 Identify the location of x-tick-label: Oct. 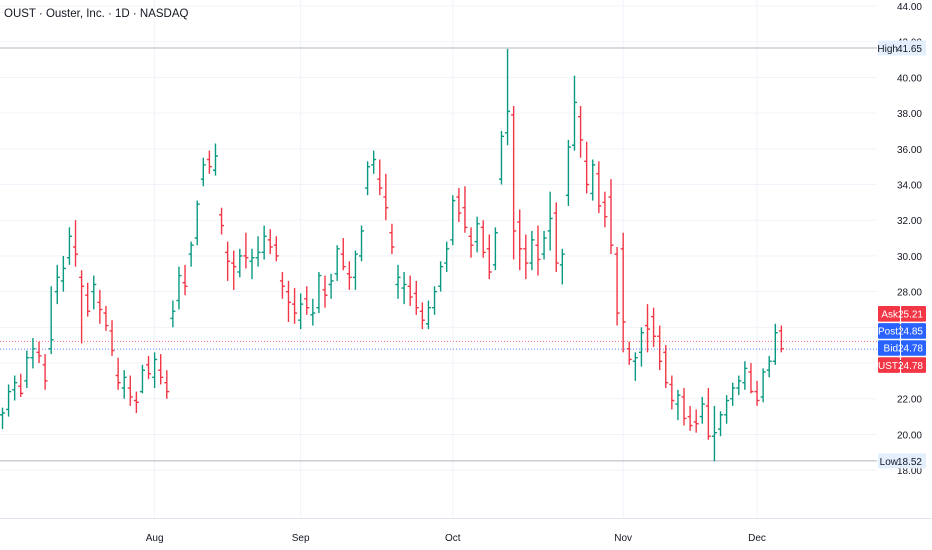
(453, 538).